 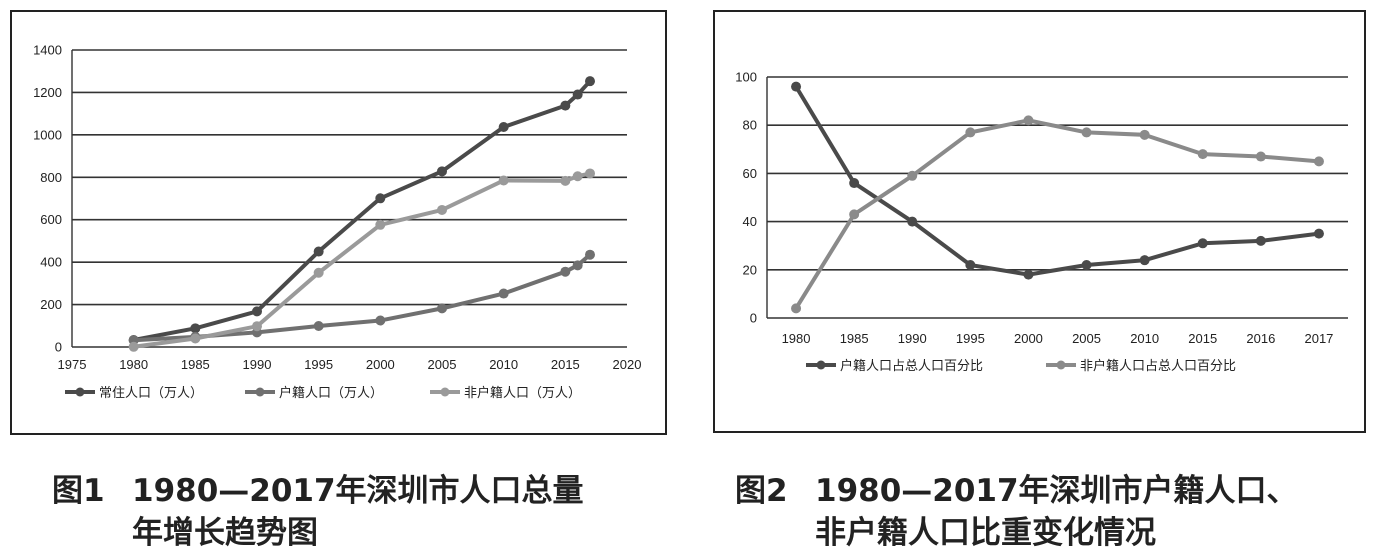 What do you see at coordinates (746, 77) in the screenshot?
I see `y-tick-label: 100` at bounding box center [746, 77].